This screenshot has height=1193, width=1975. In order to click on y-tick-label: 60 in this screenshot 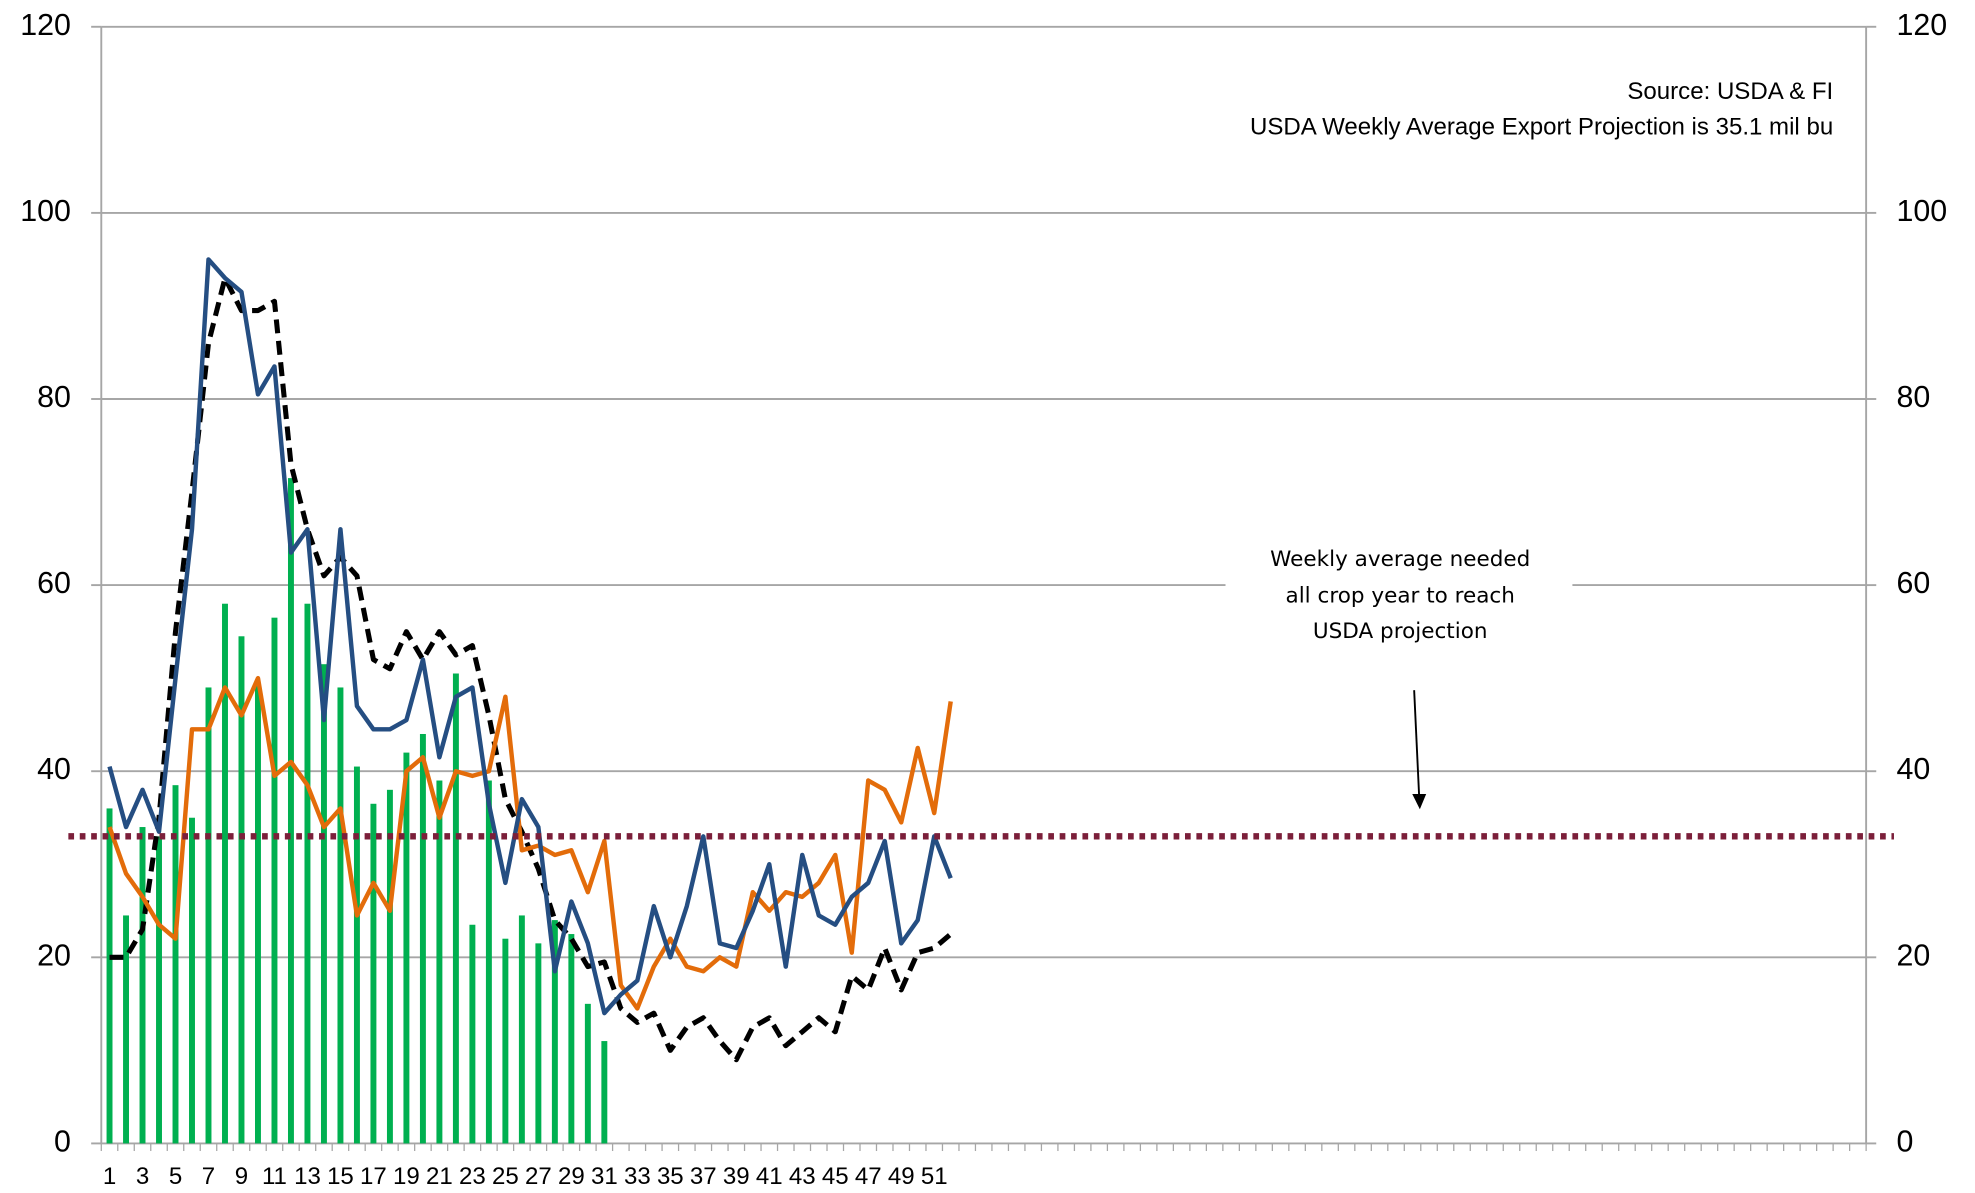, I will do `click(54, 583)`.